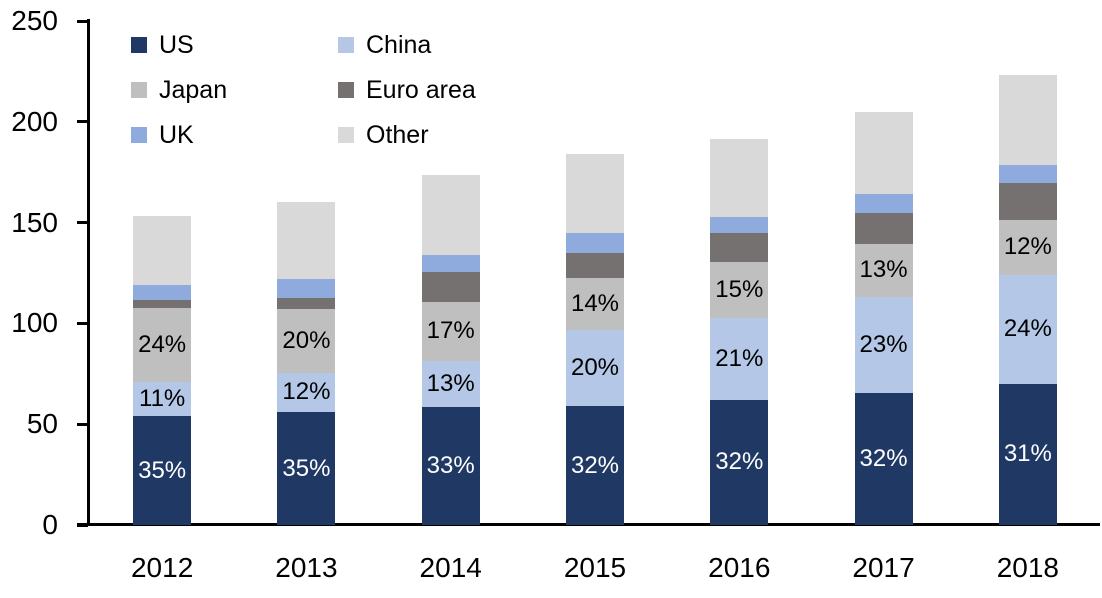 This screenshot has height=598, width=1102. Describe the element at coordinates (421, 90) in the screenshot. I see `legend-label-euro-area: Euro area` at that location.